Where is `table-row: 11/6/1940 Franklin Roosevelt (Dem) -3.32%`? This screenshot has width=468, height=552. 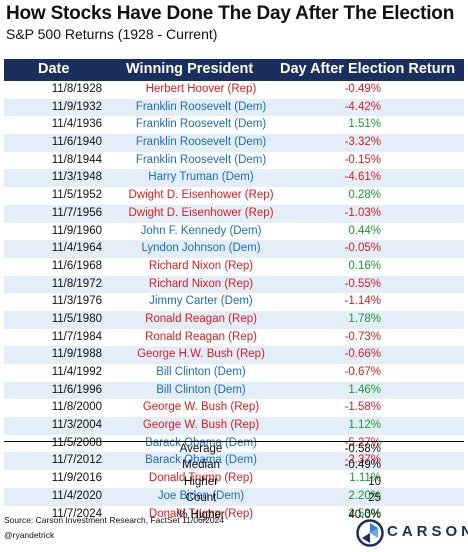
table-row: 11/6/1940 Franklin Roosevelt (Dem) -3.32% is located at coordinates (234, 143).